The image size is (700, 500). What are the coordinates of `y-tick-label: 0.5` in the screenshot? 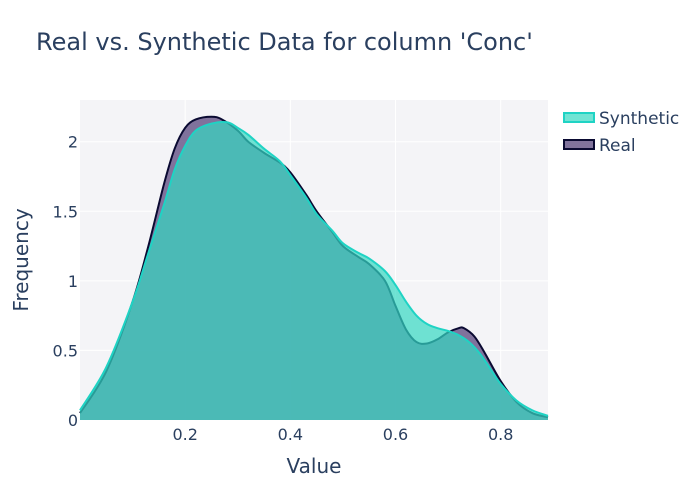 It's located at (65, 350).